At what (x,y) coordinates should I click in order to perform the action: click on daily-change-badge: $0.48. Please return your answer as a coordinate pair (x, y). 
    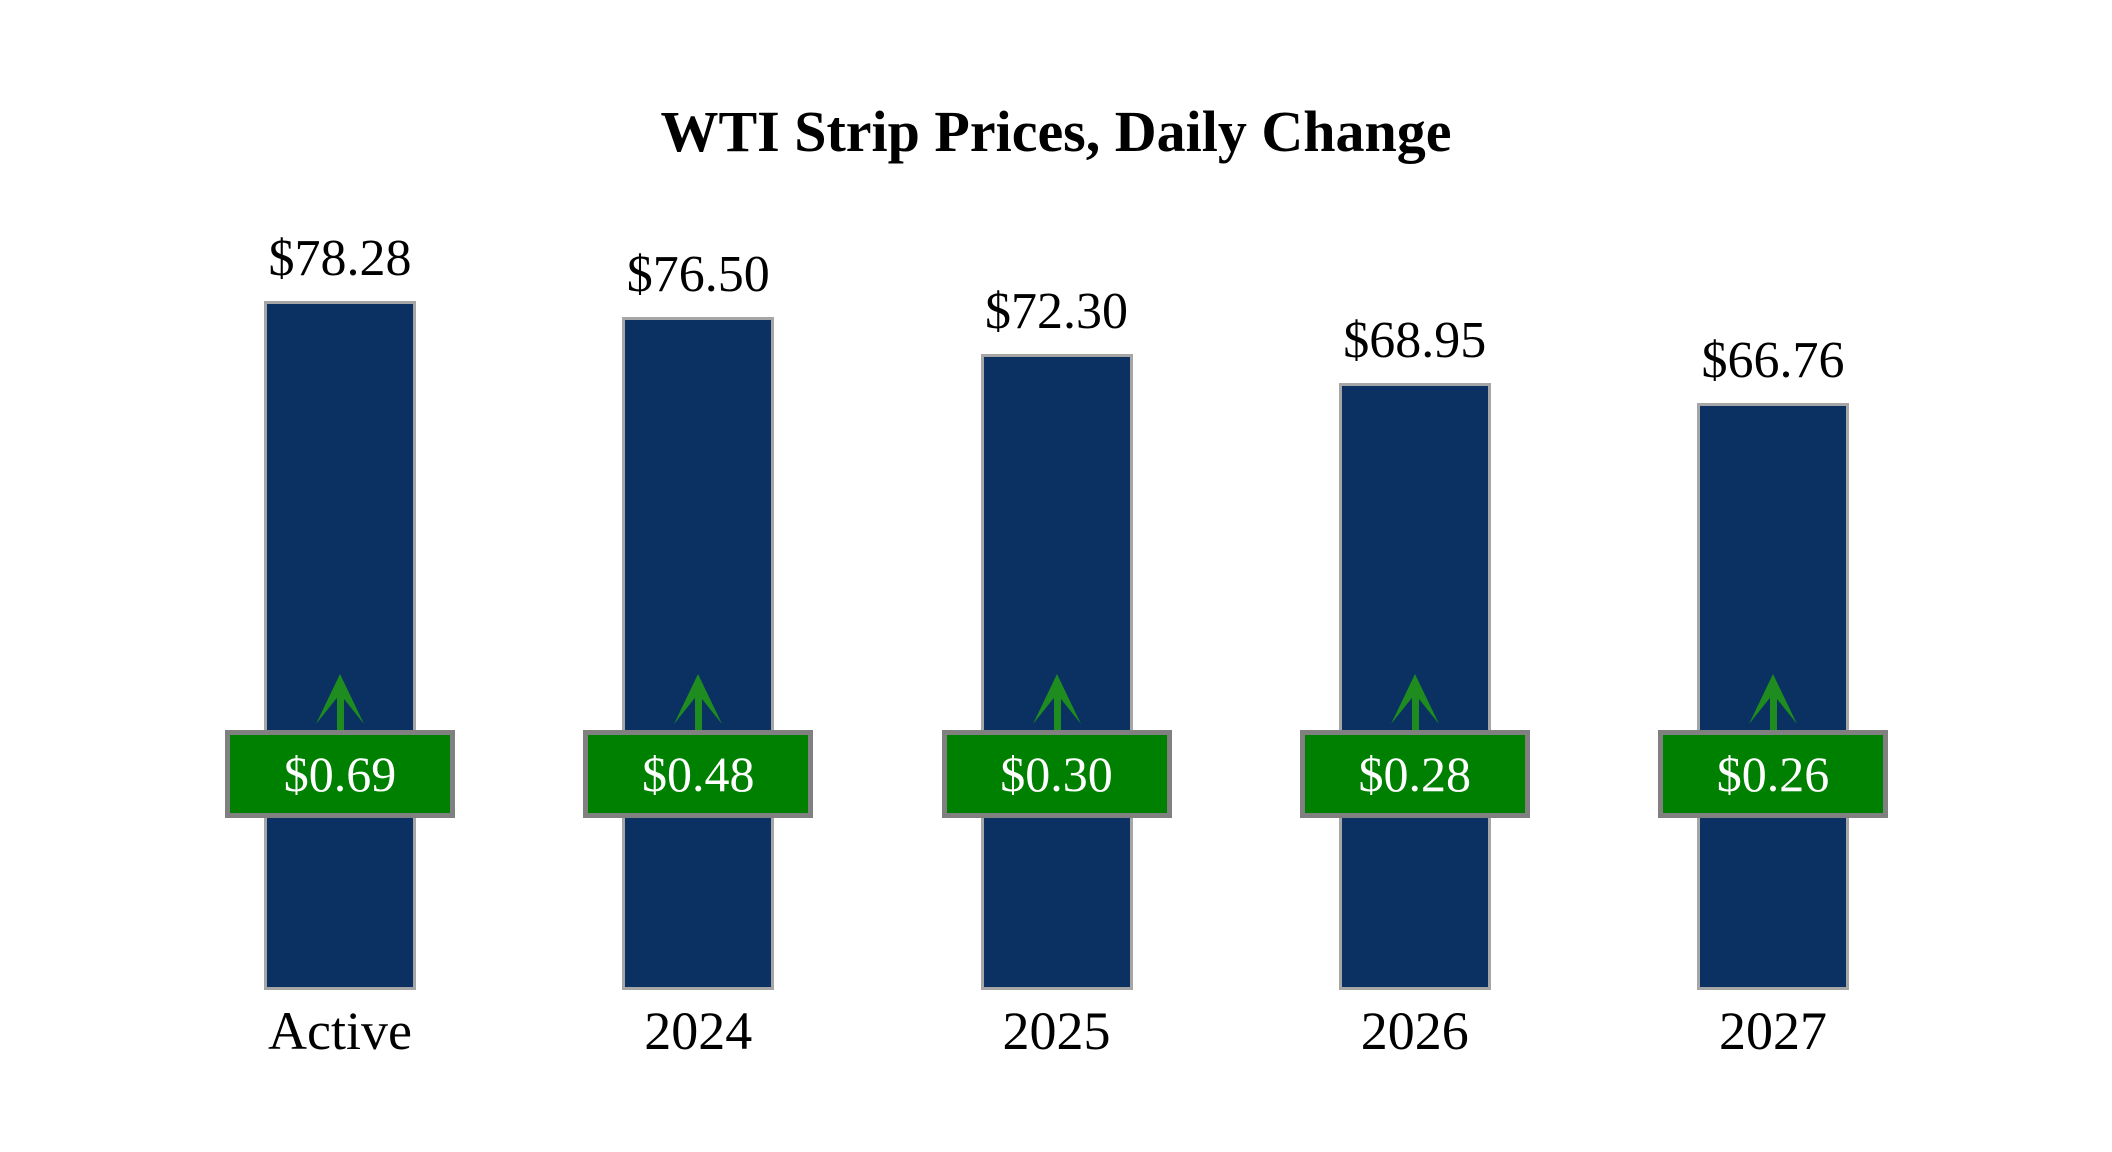
    Looking at the image, I should click on (698, 774).